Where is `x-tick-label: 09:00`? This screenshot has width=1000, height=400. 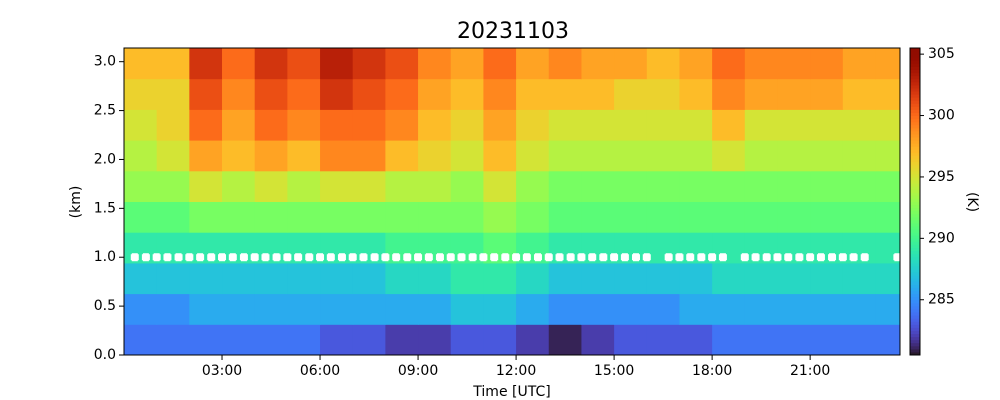 x-tick-label: 09:00 is located at coordinates (418, 371).